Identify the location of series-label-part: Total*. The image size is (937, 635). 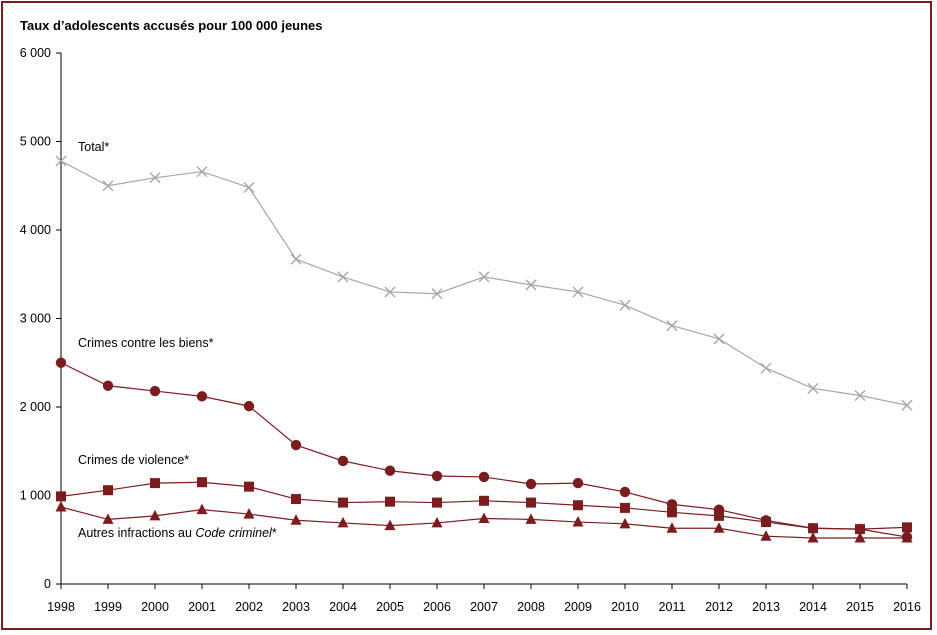
(93, 147).